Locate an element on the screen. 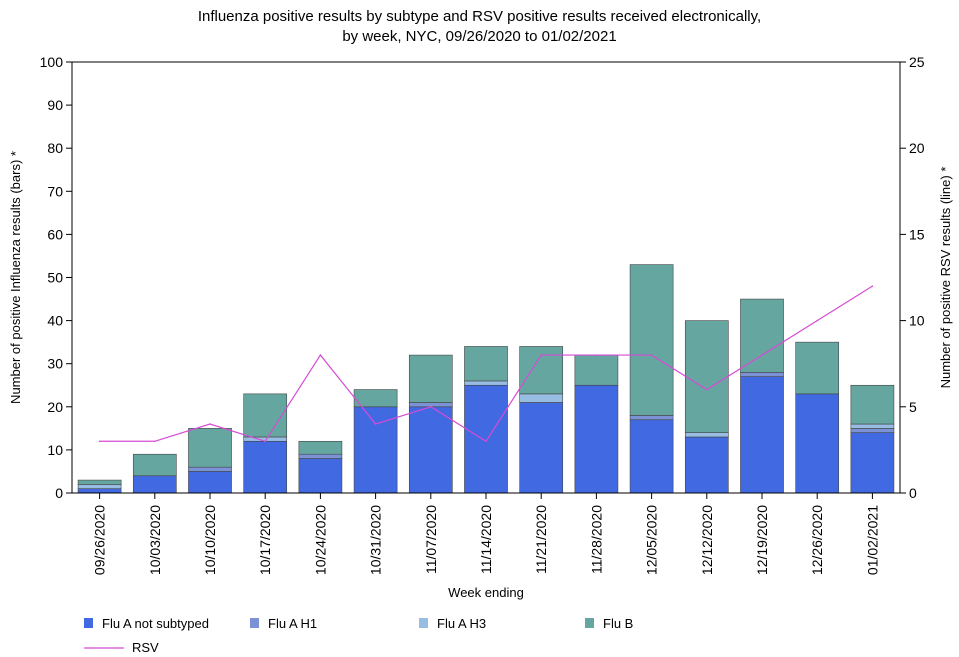  x-tick-label-0: 09/26/2020 is located at coordinates (100, 540).